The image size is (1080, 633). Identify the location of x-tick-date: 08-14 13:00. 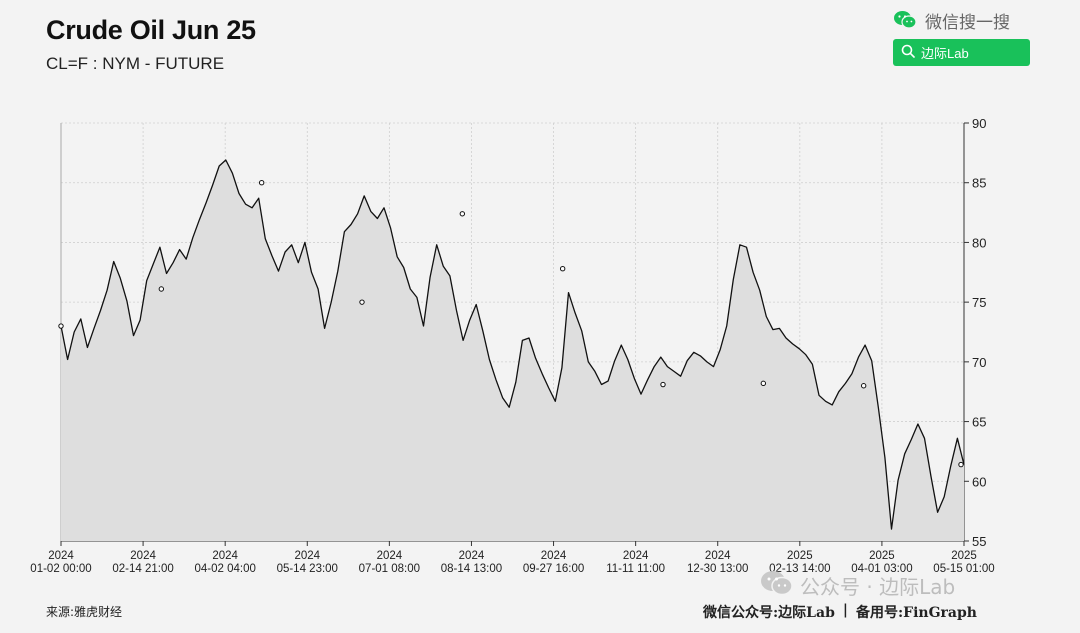
(471, 569).